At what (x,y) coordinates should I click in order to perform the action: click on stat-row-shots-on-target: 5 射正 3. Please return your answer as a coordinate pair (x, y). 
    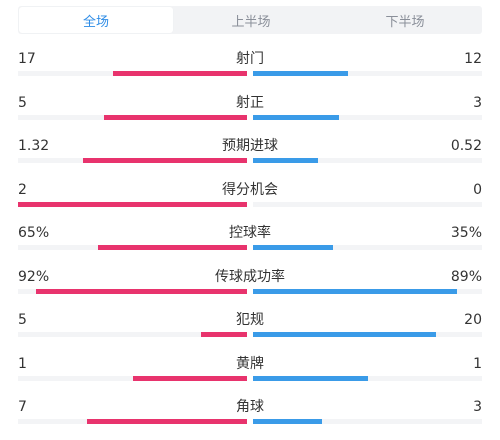
    Looking at the image, I should click on (250, 100).